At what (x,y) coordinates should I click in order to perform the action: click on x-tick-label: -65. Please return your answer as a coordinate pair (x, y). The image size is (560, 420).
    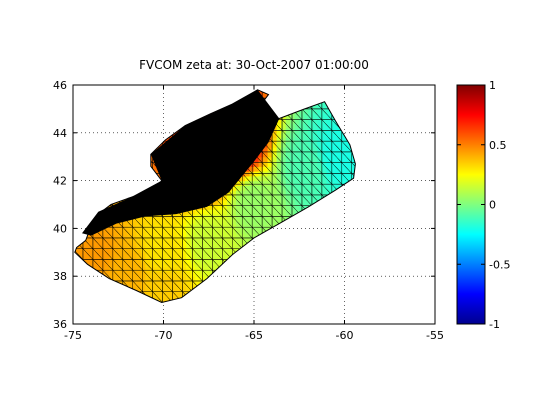
    Looking at the image, I should click on (254, 335).